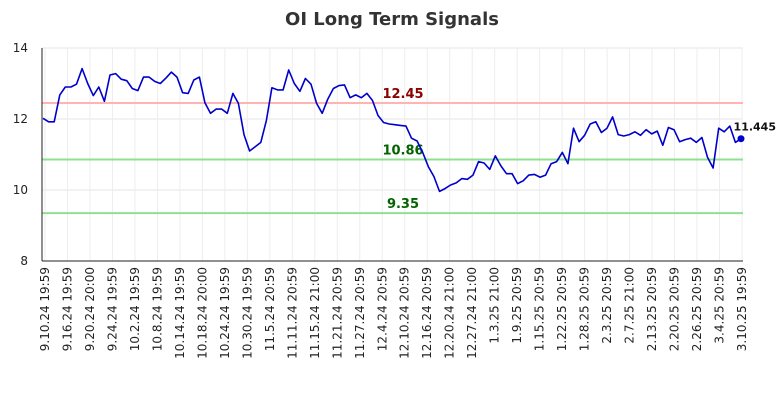 The width and height of the screenshot is (784, 400). Describe the element at coordinates (225, 313) in the screenshot. I see `x-tick-label: 10.24.24 19:59` at that location.